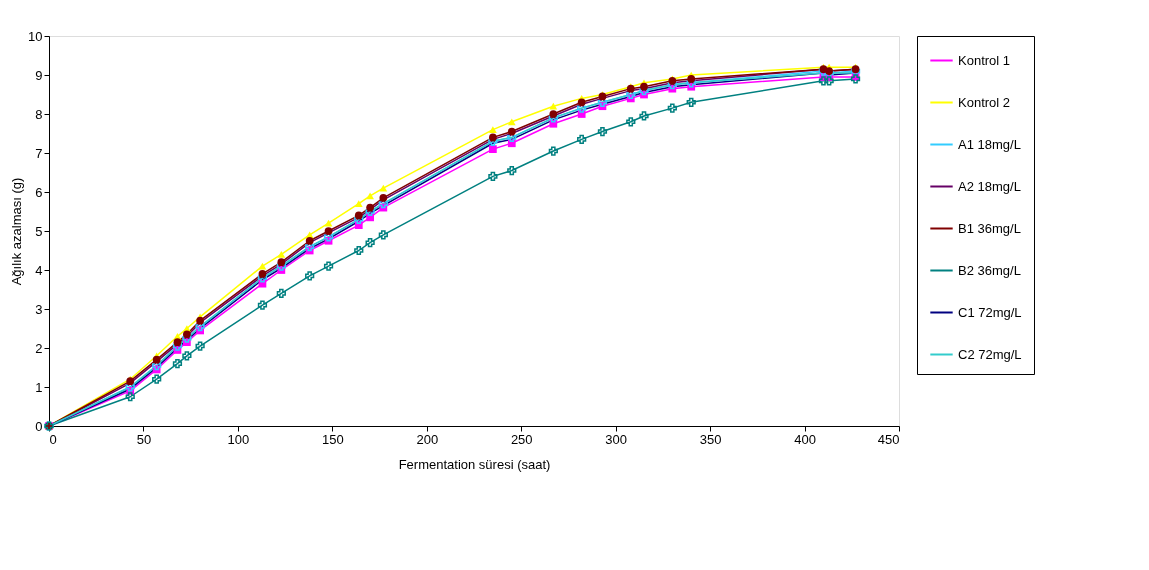 The image size is (1149, 570). I want to click on x-tick-label: 0, so click(53, 439).